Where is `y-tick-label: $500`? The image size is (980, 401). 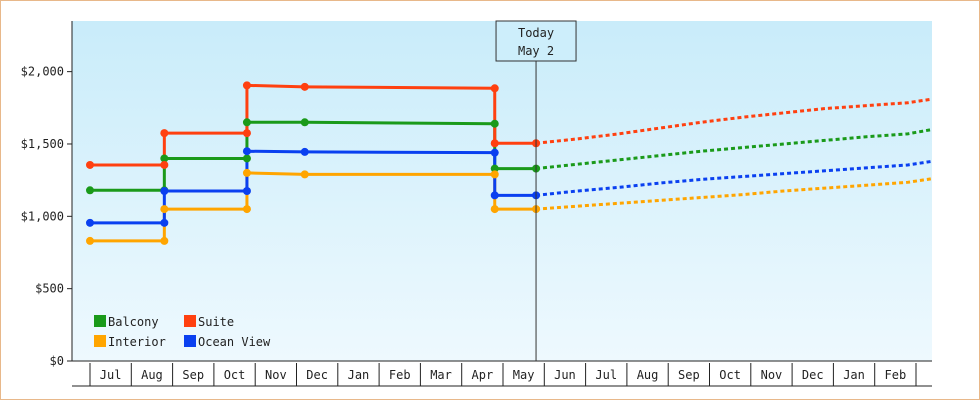
y-tick-label: $500 is located at coordinates (49, 289).